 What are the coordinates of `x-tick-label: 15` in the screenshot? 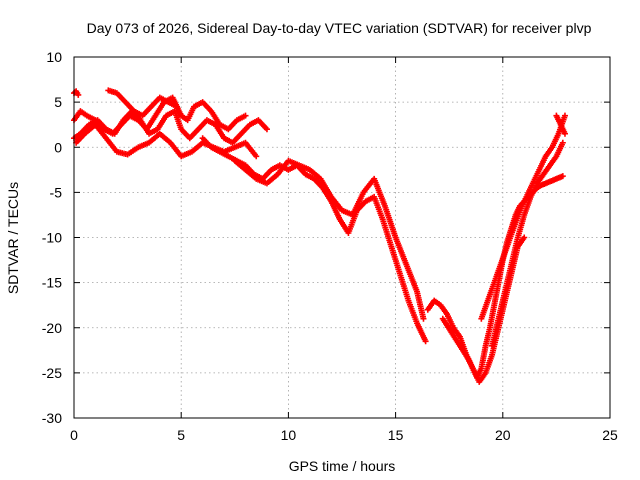 It's located at (396, 435).